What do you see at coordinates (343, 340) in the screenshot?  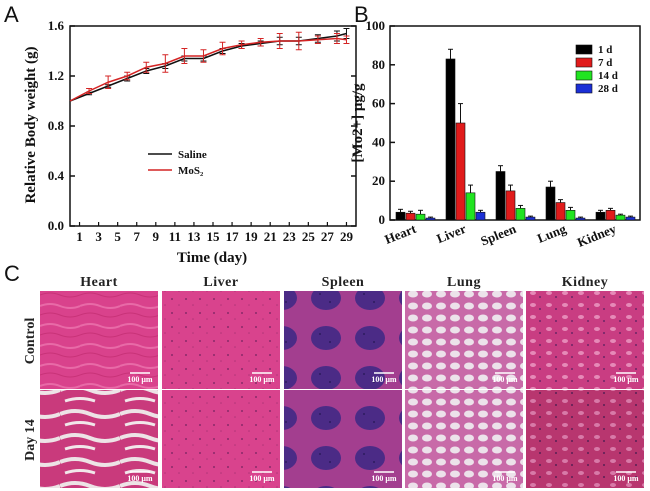 I see `histology-tile-spleen-control: 100 μm` at bounding box center [343, 340].